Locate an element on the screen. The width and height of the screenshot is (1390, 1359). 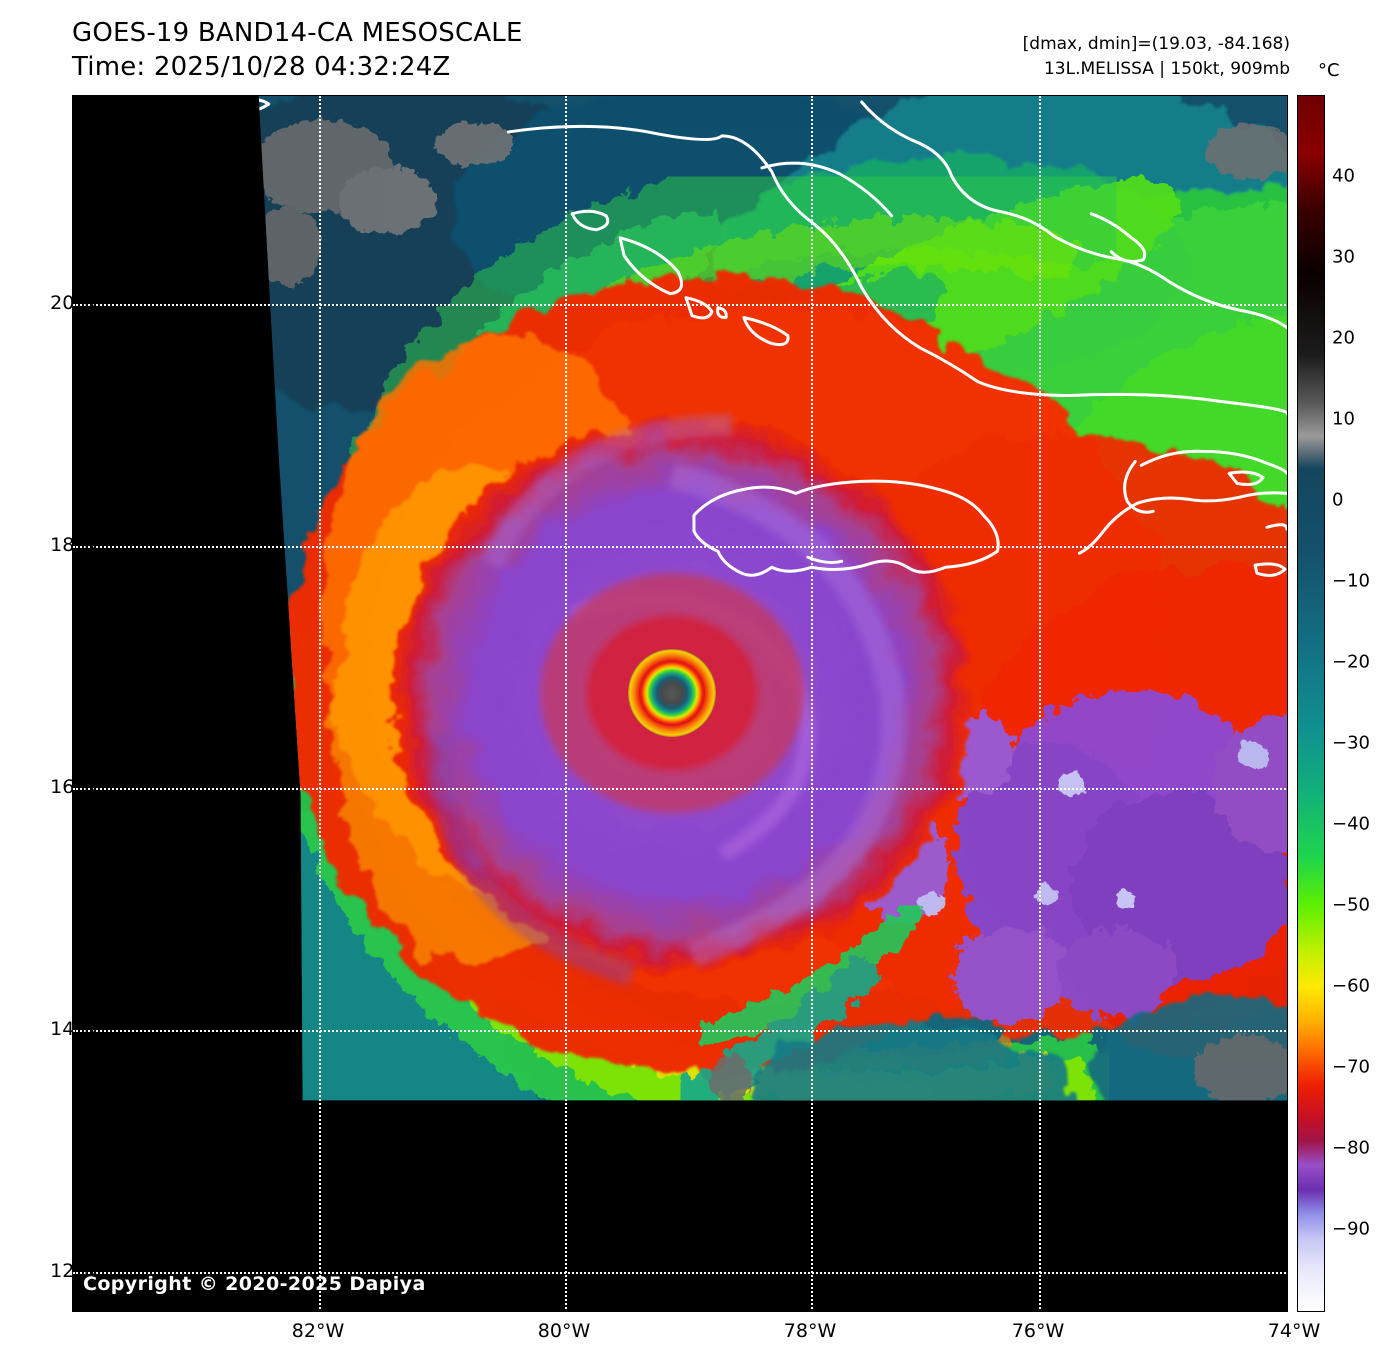
ytick-16n: 16°N is located at coordinates (74, 787).